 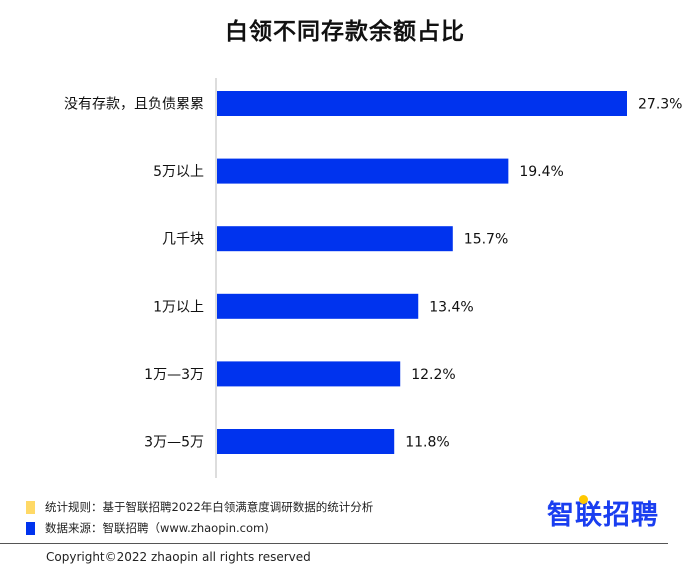 What do you see at coordinates (134, 105) in the screenshot?
I see `category-label-0: 没有存款，且负债累累` at bounding box center [134, 105].